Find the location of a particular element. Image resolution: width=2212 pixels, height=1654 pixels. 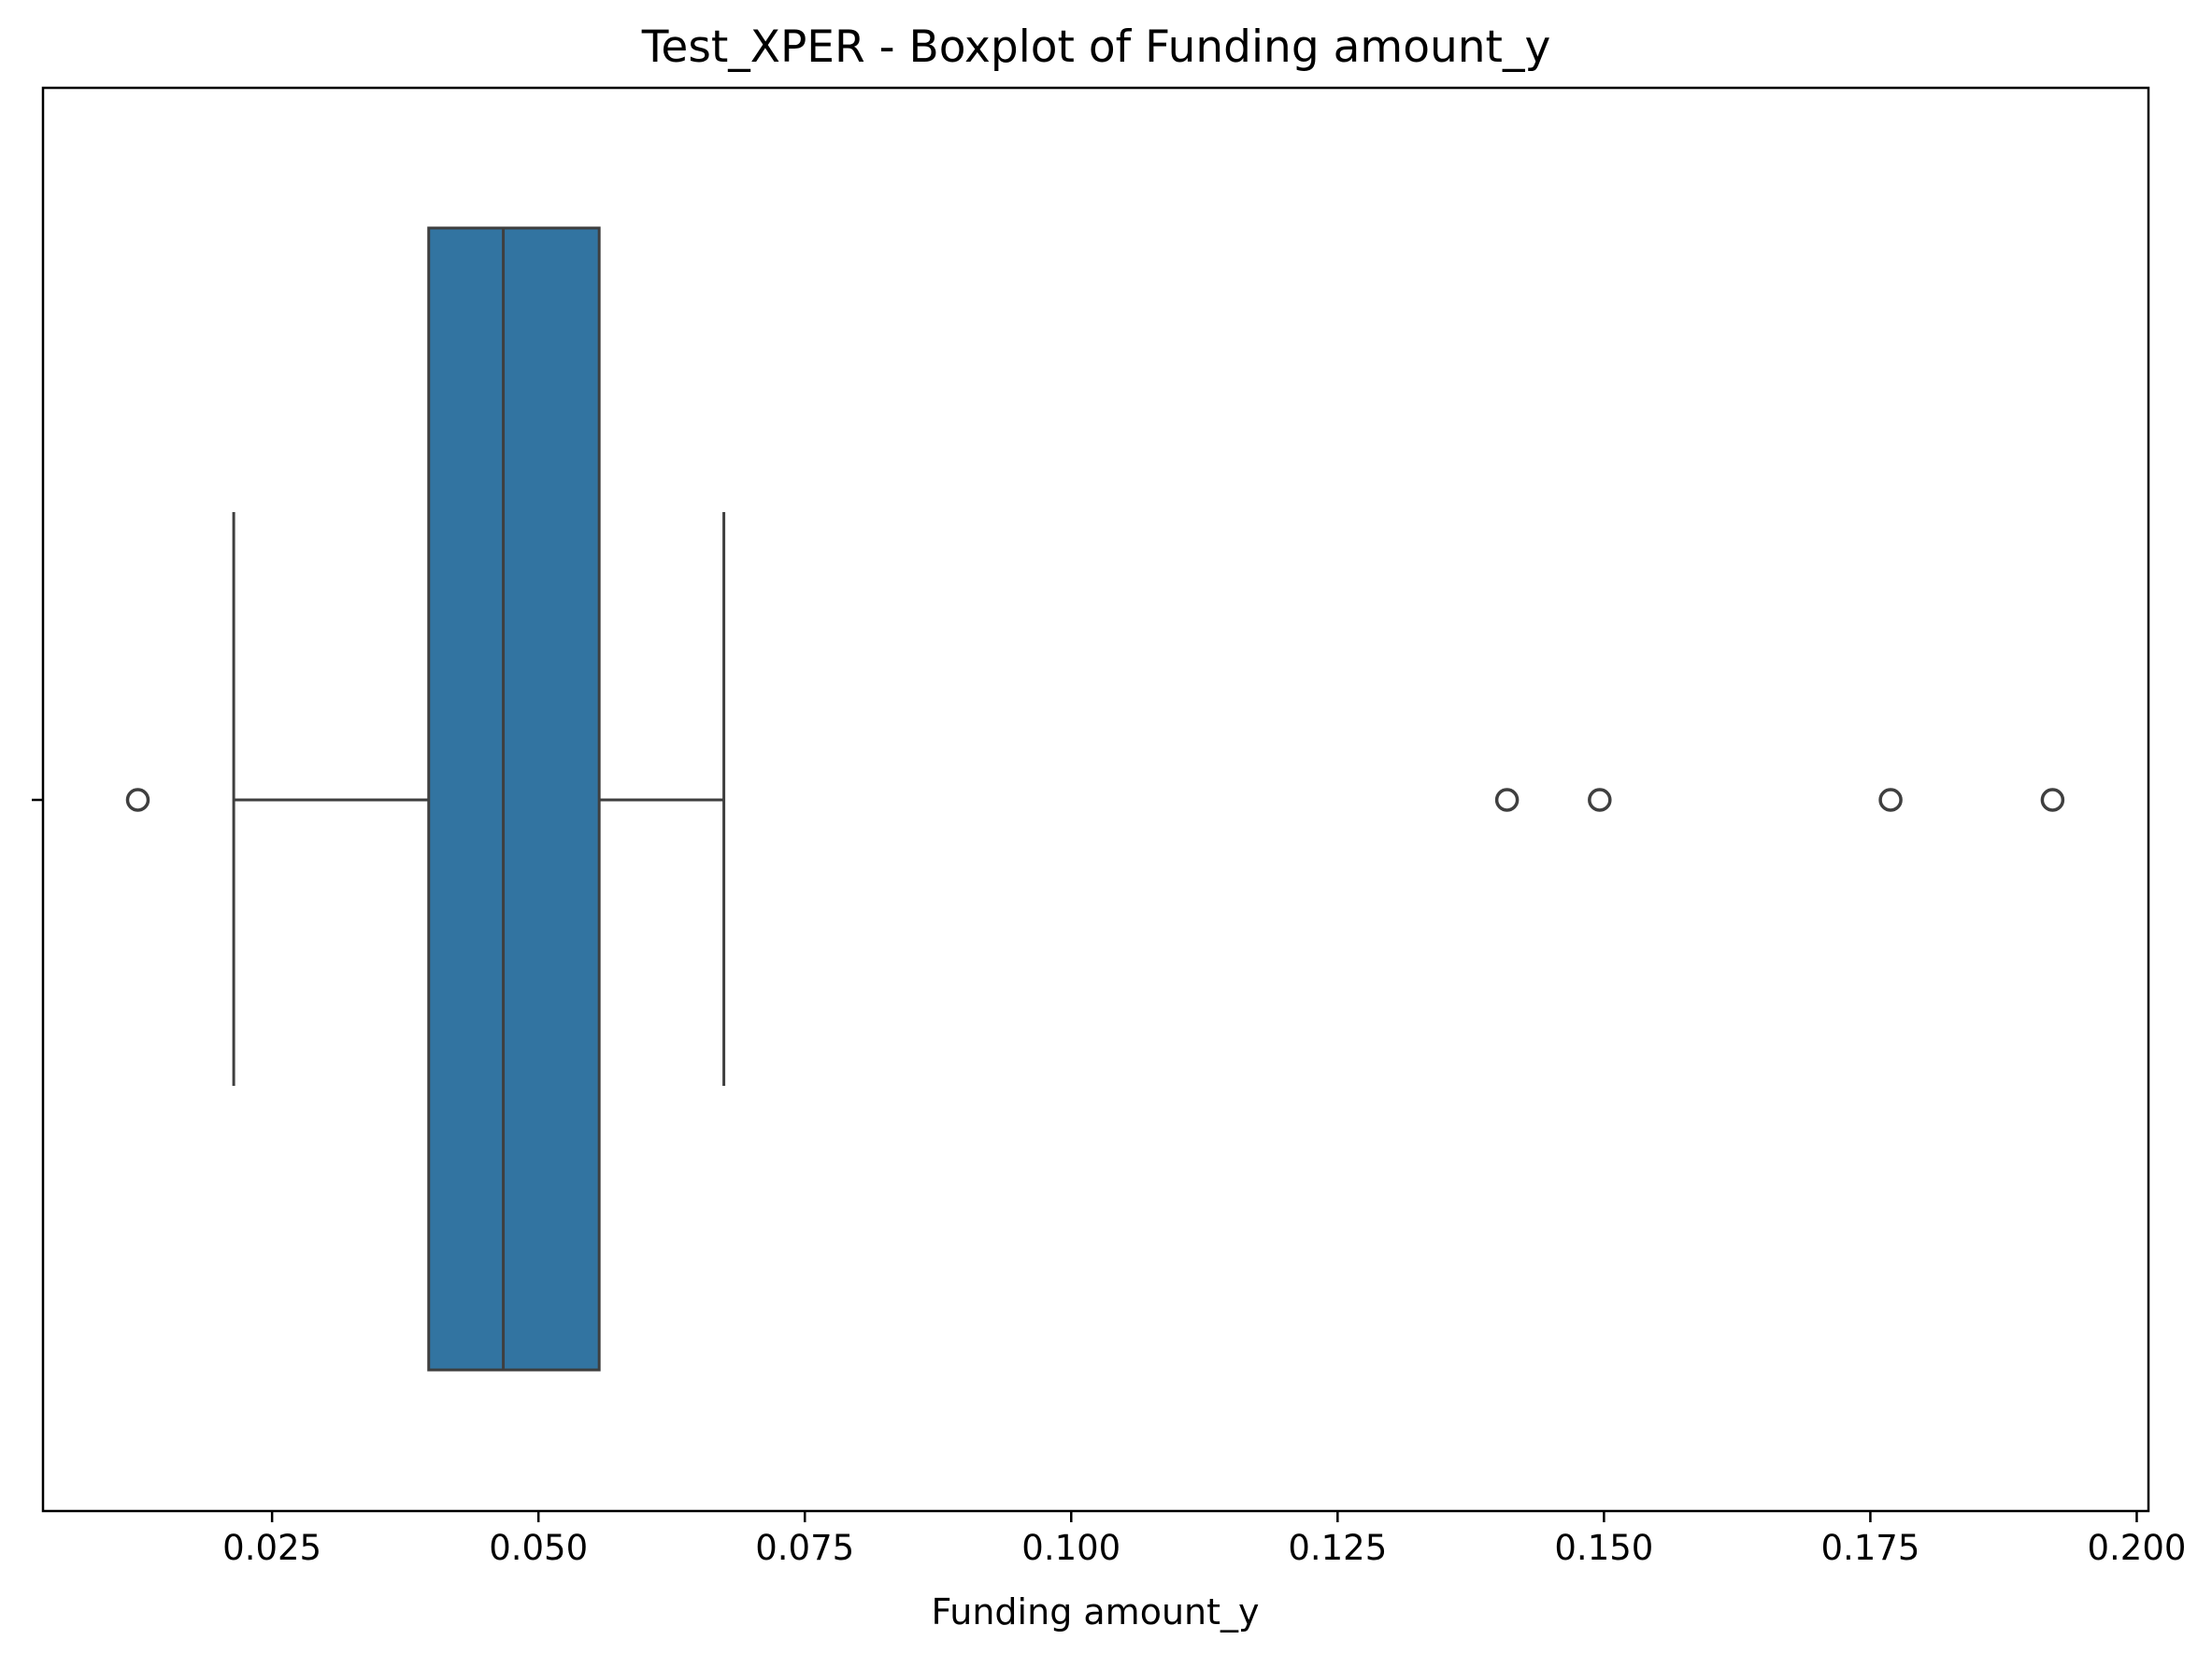

x-tick-label: 0.150 is located at coordinates (1603, 1548).